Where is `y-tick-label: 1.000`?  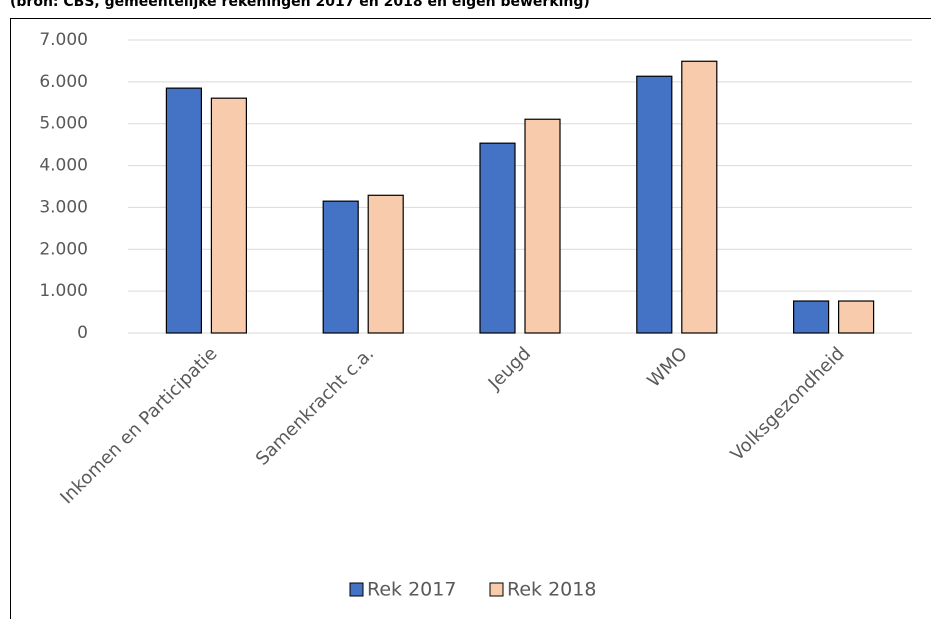
y-tick-label: 1.000 is located at coordinates (63, 291).